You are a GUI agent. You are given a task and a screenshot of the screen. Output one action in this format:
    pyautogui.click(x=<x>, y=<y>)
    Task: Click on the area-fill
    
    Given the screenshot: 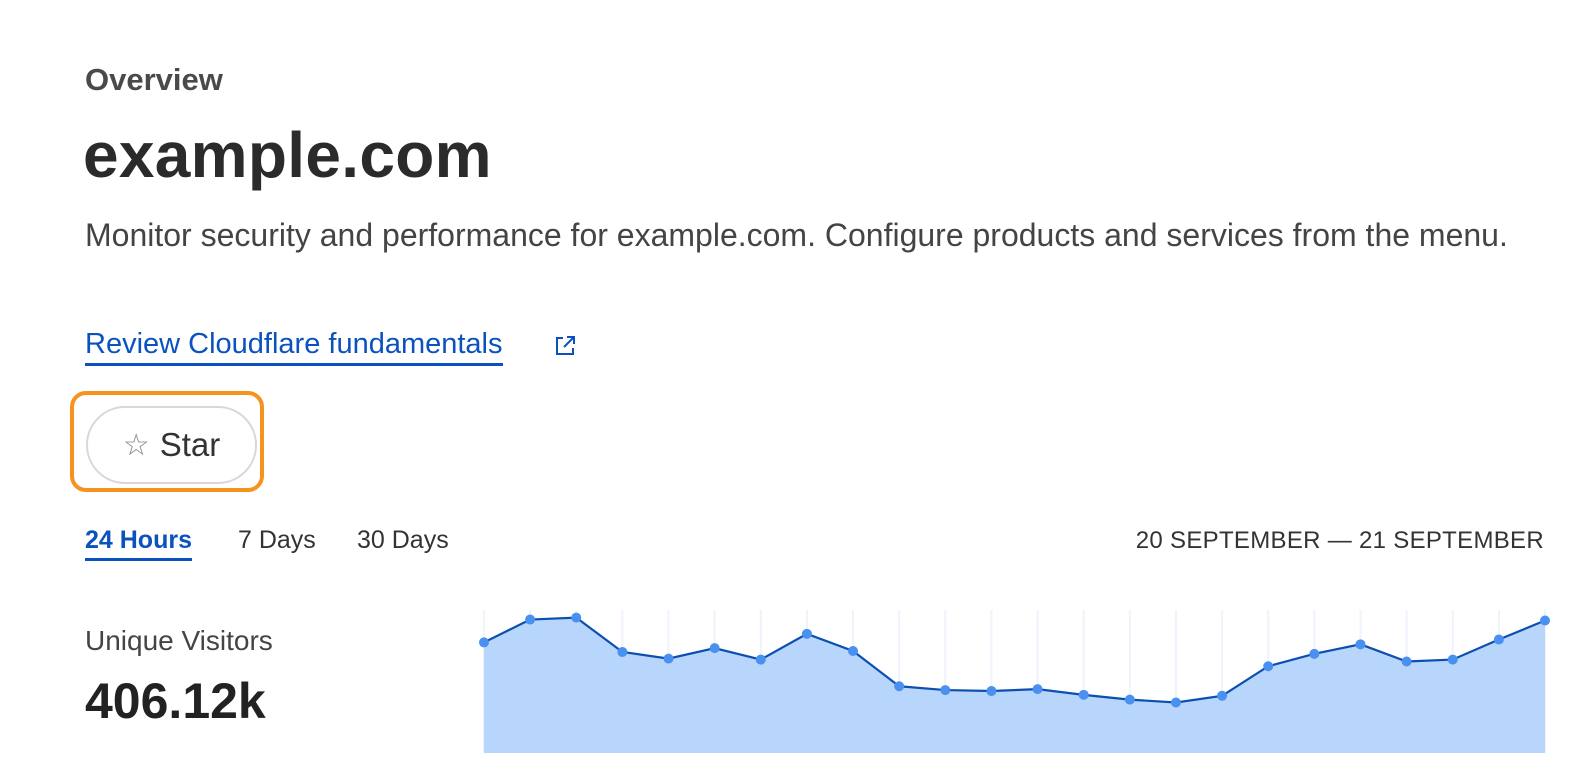 What is the action you would take?
    pyautogui.click(x=1014, y=685)
    